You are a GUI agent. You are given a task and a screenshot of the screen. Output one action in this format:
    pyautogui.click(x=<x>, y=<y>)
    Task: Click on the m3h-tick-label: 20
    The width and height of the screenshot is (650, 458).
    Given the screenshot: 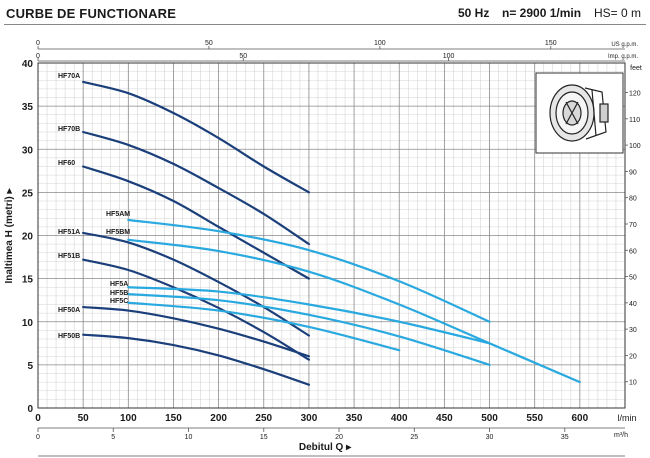 What is the action you would take?
    pyautogui.click(x=339, y=437)
    